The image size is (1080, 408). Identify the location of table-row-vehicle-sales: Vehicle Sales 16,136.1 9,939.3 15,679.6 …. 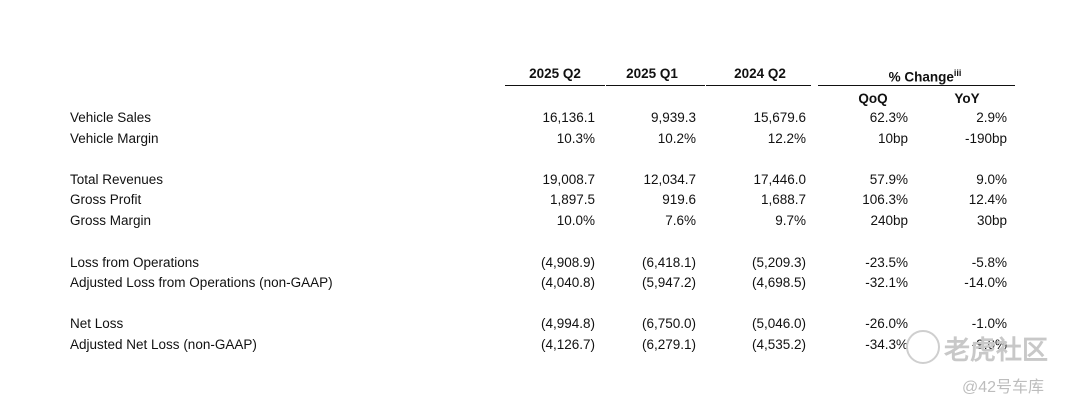
(540, 120).